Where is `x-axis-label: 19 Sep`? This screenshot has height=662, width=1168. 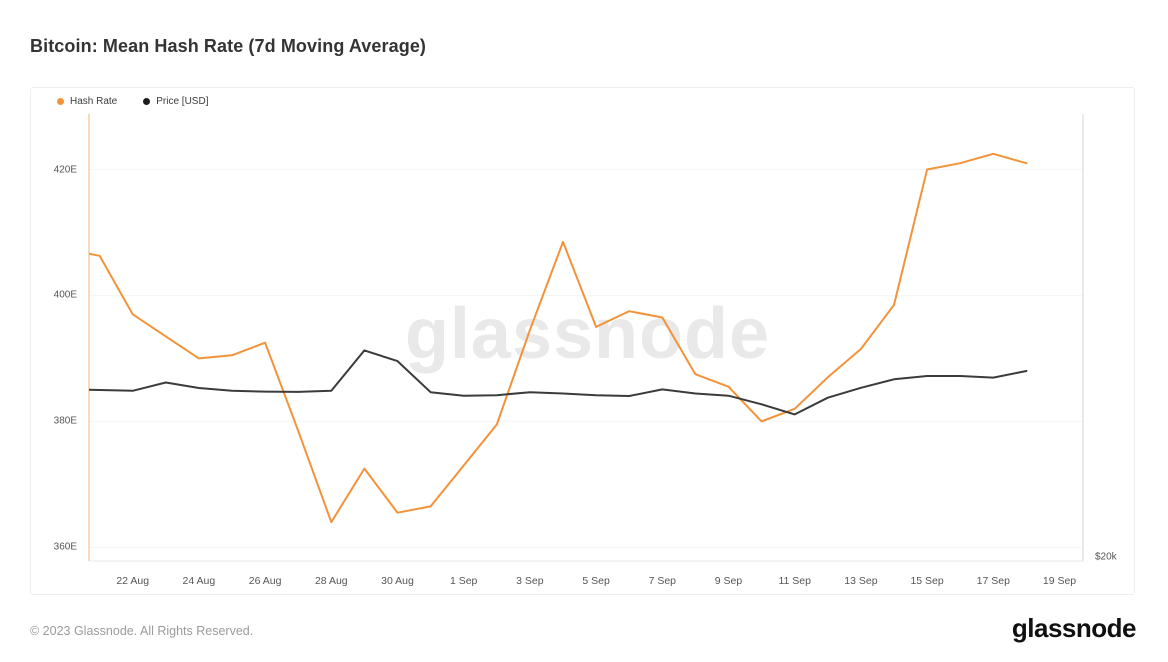 x-axis-label: 19 Sep is located at coordinates (1059, 581).